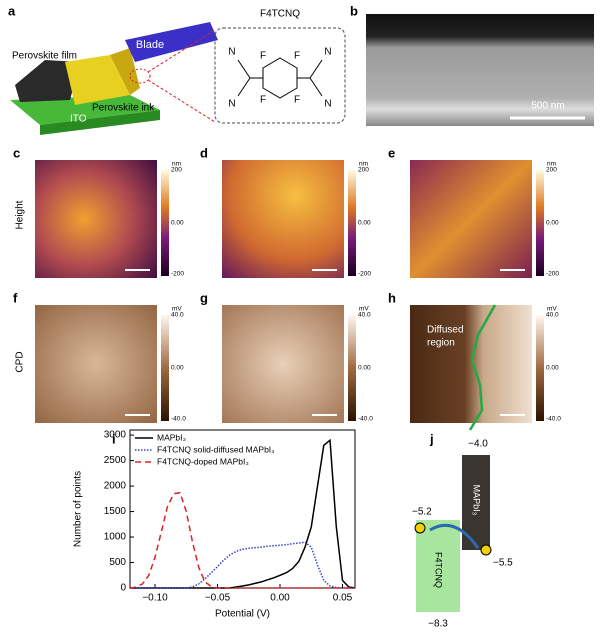 This screenshot has width=600, height=635. What do you see at coordinates (422, 512) in the screenshot?
I see `energy-level: −5.2` at bounding box center [422, 512].